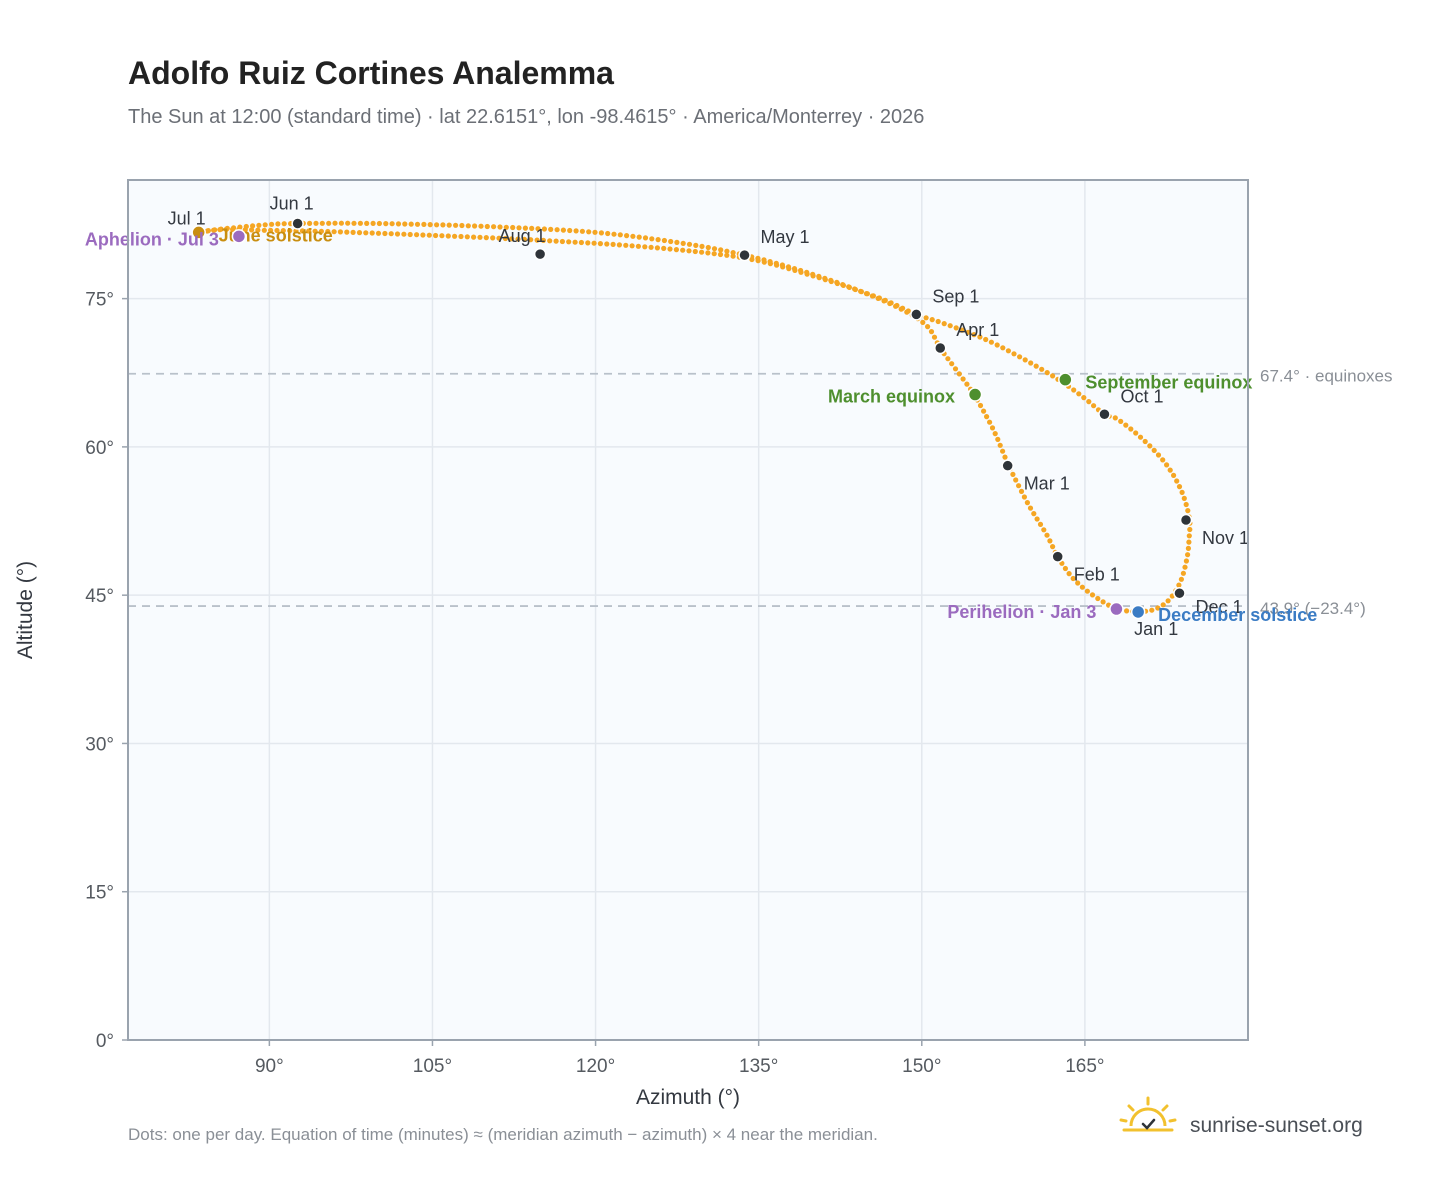 This screenshot has height=1188, width=1448. Describe the element at coordinates (152, 239) in the screenshot. I see `event-label: Aphelion · Jul 3` at that location.